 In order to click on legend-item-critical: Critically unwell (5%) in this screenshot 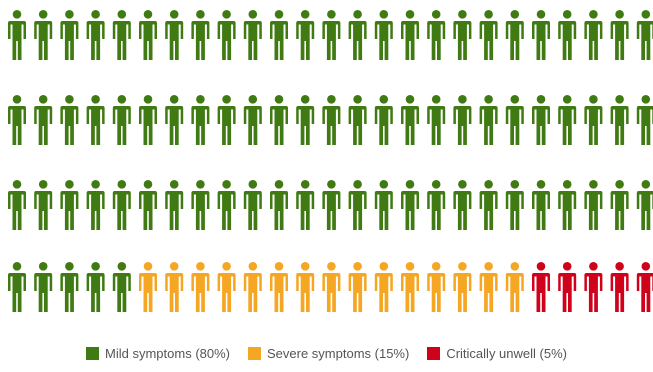, I will do `click(497, 353)`.